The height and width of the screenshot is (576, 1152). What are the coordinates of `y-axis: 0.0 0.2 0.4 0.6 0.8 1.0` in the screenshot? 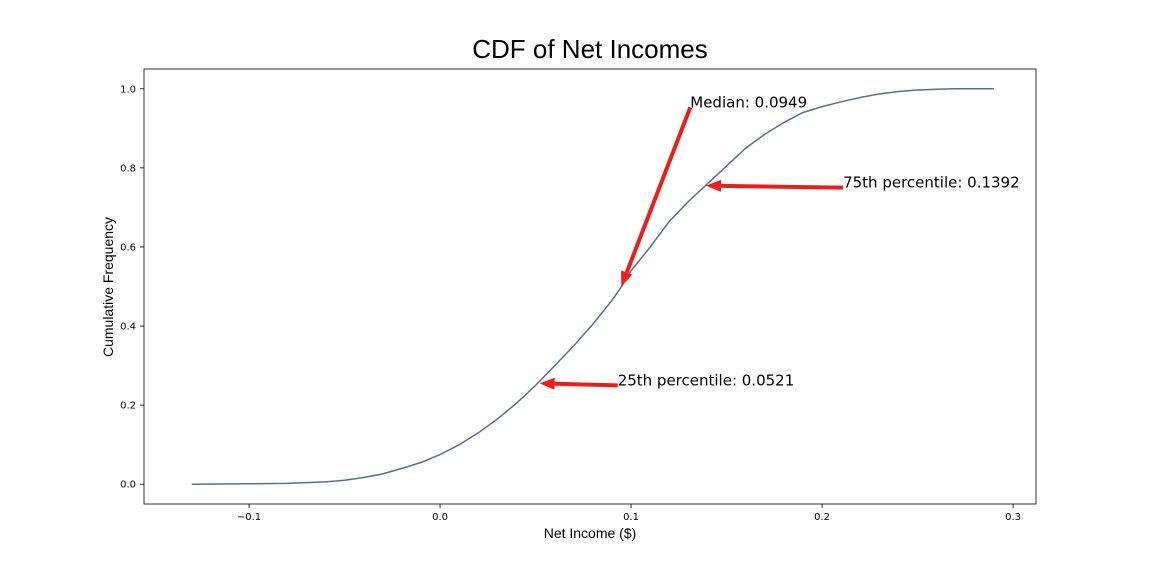 It's located at (132, 287).